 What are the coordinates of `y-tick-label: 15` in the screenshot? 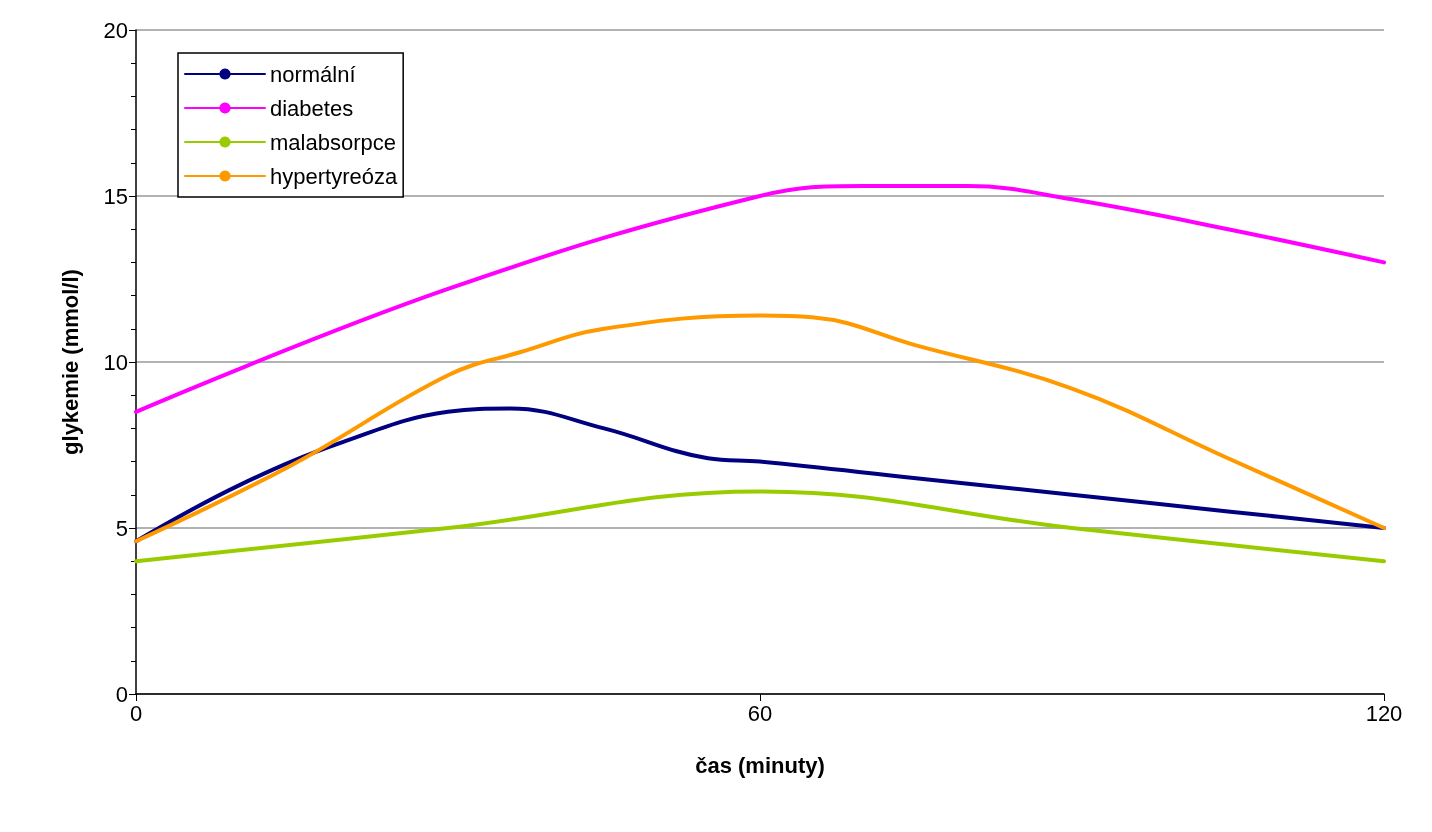 It's located at (115, 196).